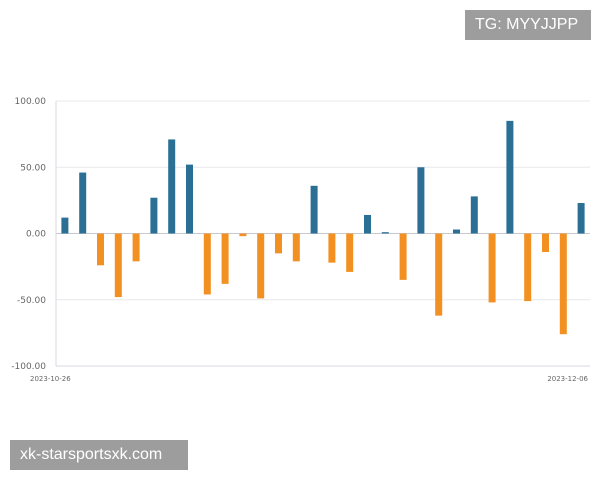 The width and height of the screenshot is (600, 480). What do you see at coordinates (567, 379) in the screenshot?
I see `x-tick-label-end: 2023-12-06` at bounding box center [567, 379].